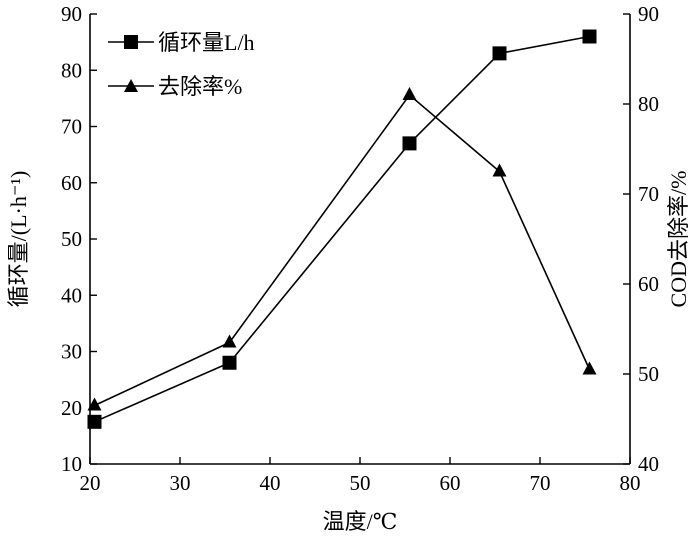  I want to click on right-y-axis-title: COD去除率/%, so click(678, 239).